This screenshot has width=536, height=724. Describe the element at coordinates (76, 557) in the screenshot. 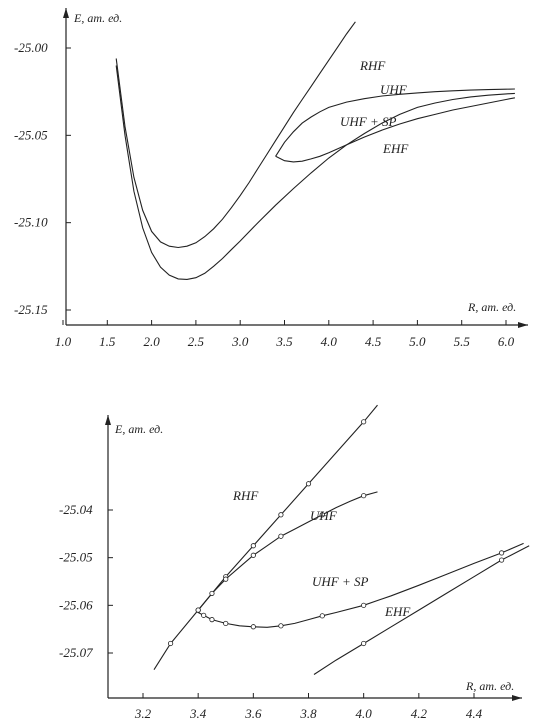

I see `y-tick-label-bottom: -25.05` at that location.